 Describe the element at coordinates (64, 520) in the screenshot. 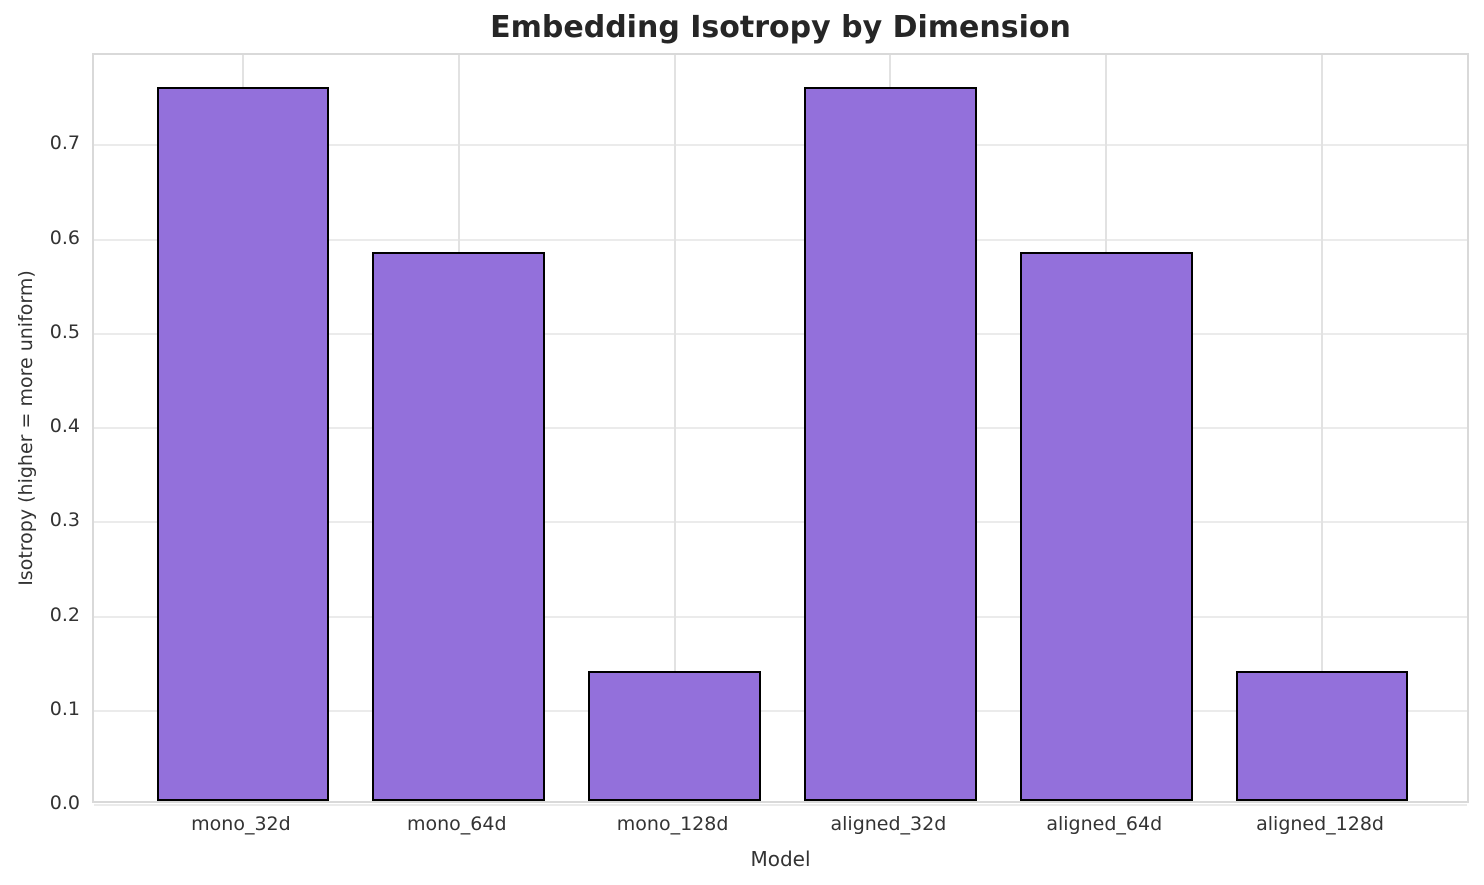

I see `y-tick-label: 0.3` at that location.